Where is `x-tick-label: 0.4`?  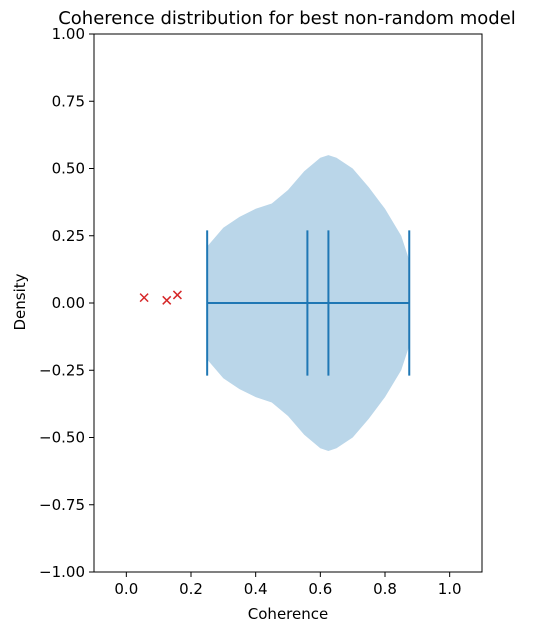
x-tick-label: 0.4 is located at coordinates (256, 589).